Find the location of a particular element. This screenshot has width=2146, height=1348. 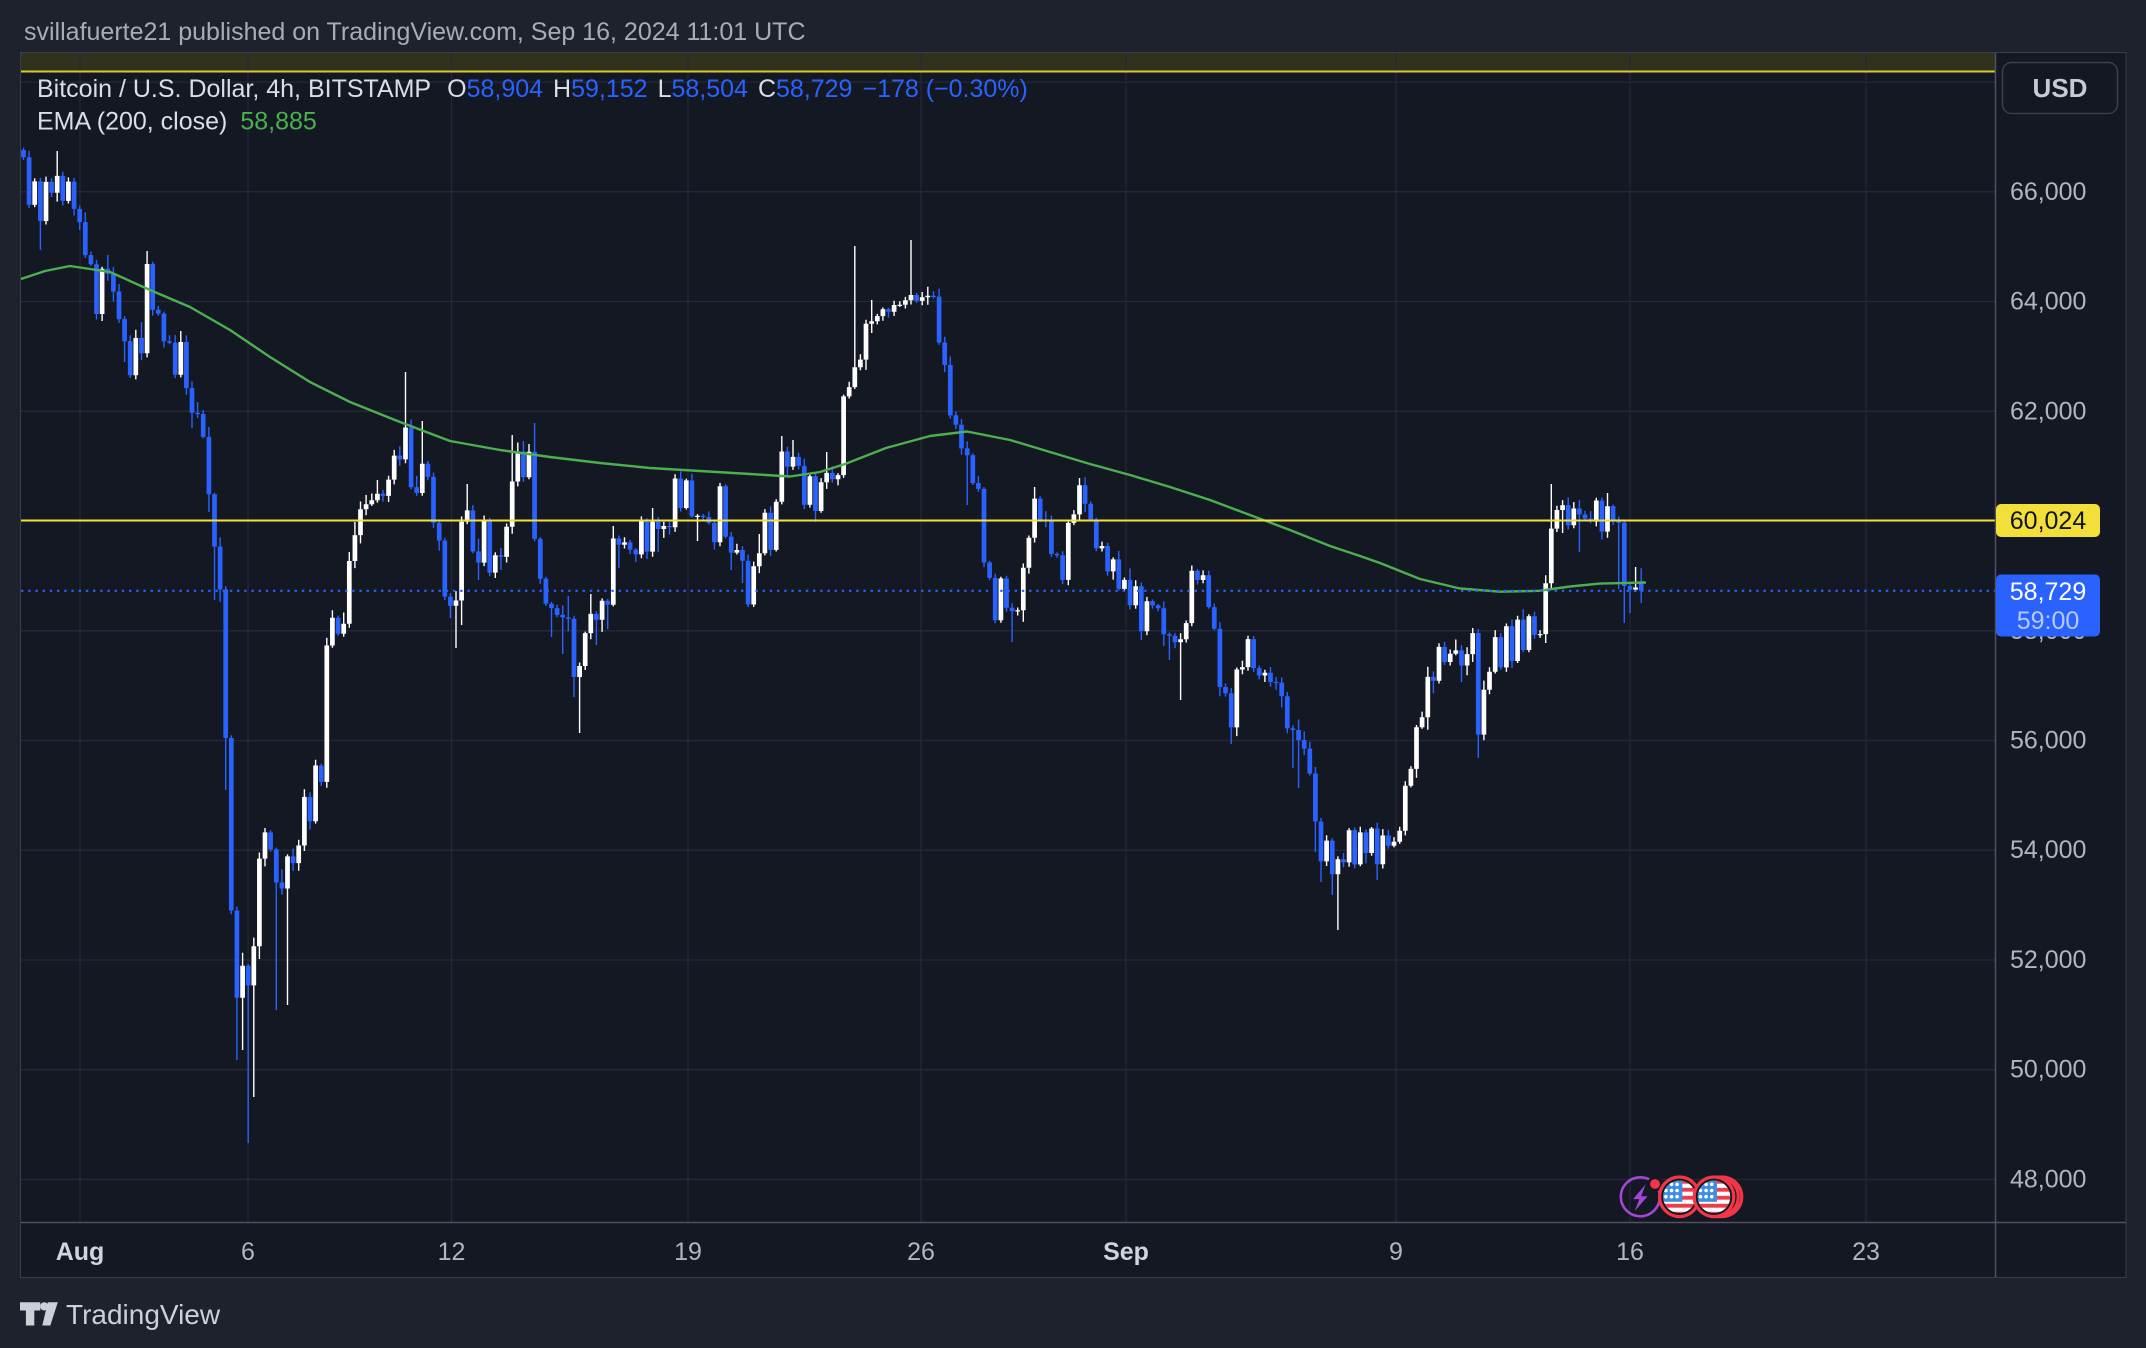

svg-text: 9 is located at coordinates (1396, 1252).